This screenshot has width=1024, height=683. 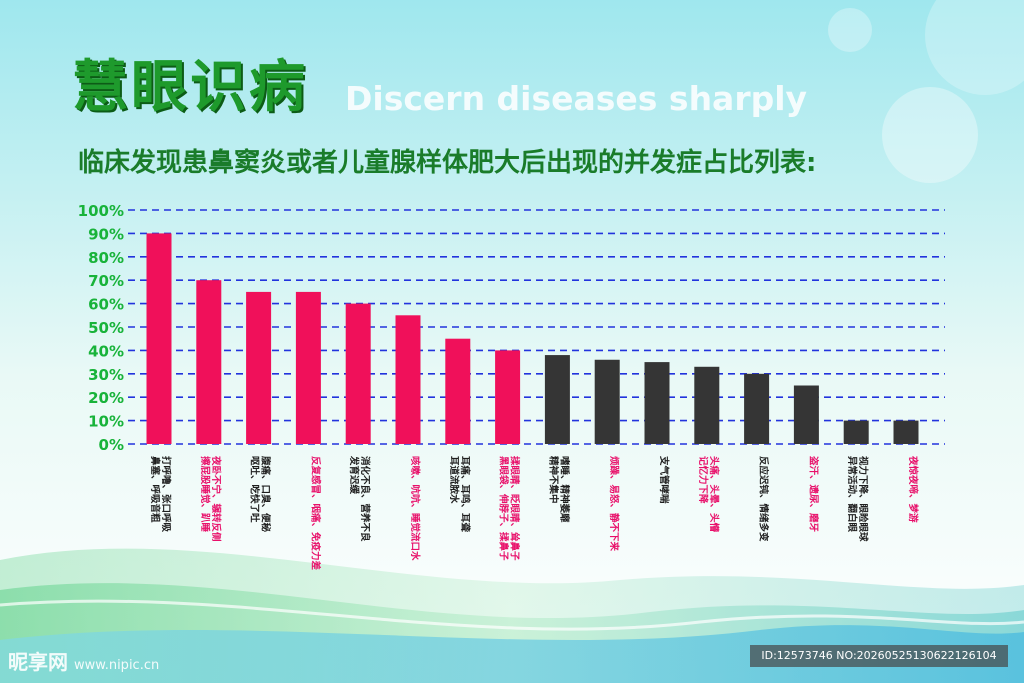 What do you see at coordinates (38, 662) in the screenshot?
I see `watermark-text: 昵享网` at bounding box center [38, 662].